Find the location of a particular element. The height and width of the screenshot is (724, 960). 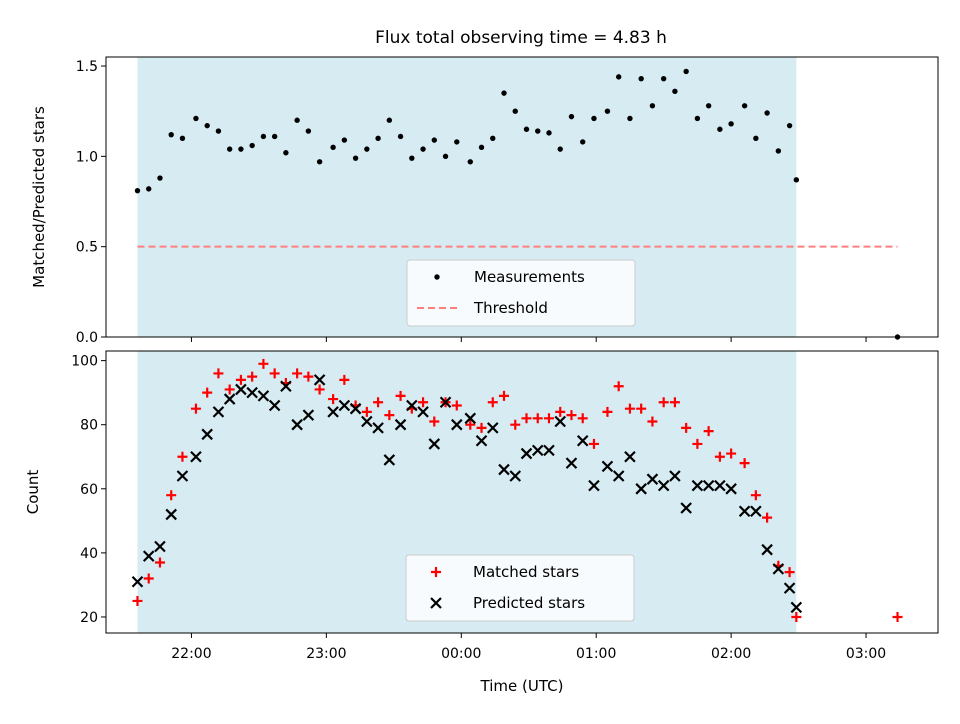

legend-label: Matched stars is located at coordinates (526, 572).